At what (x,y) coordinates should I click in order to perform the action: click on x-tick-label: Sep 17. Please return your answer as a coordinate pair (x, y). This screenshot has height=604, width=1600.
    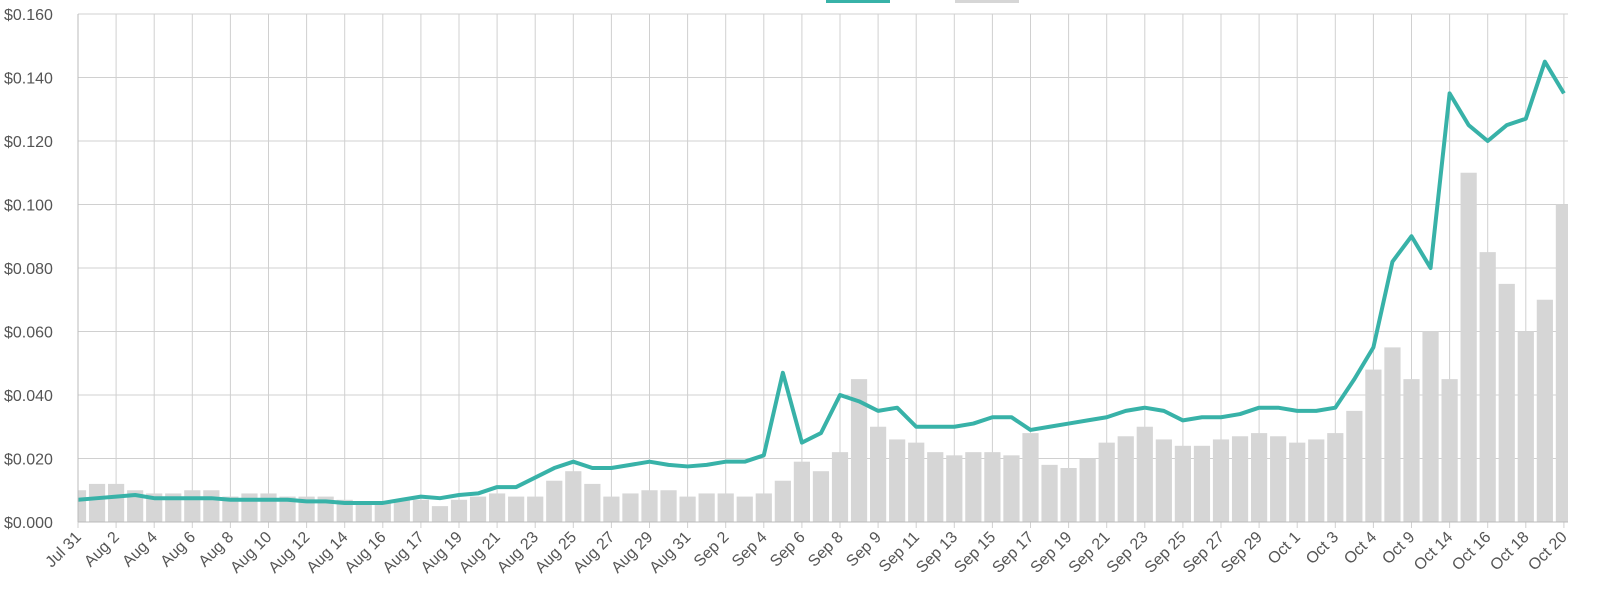
    Looking at the image, I should click on (1013, 553).